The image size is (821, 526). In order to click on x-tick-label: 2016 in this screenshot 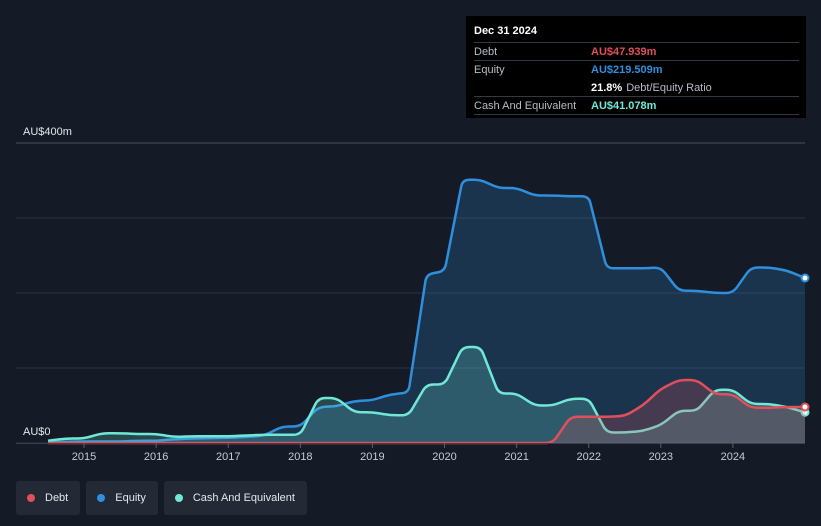, I will do `click(156, 457)`.